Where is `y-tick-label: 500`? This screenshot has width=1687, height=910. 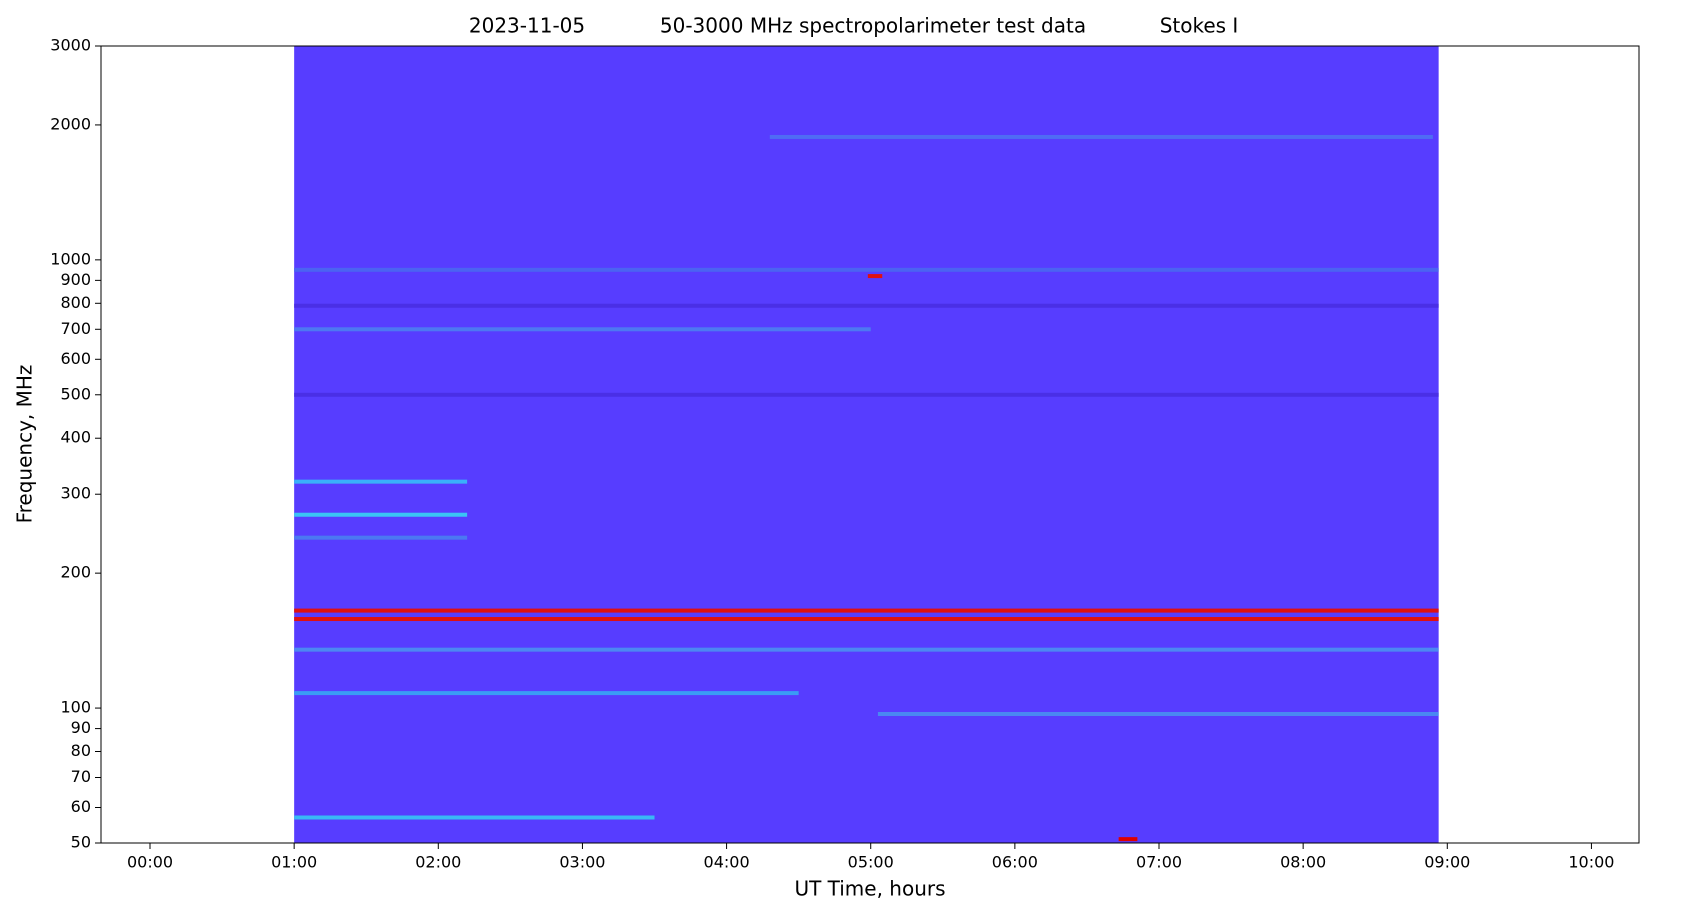 y-tick-label: 500 is located at coordinates (75, 393).